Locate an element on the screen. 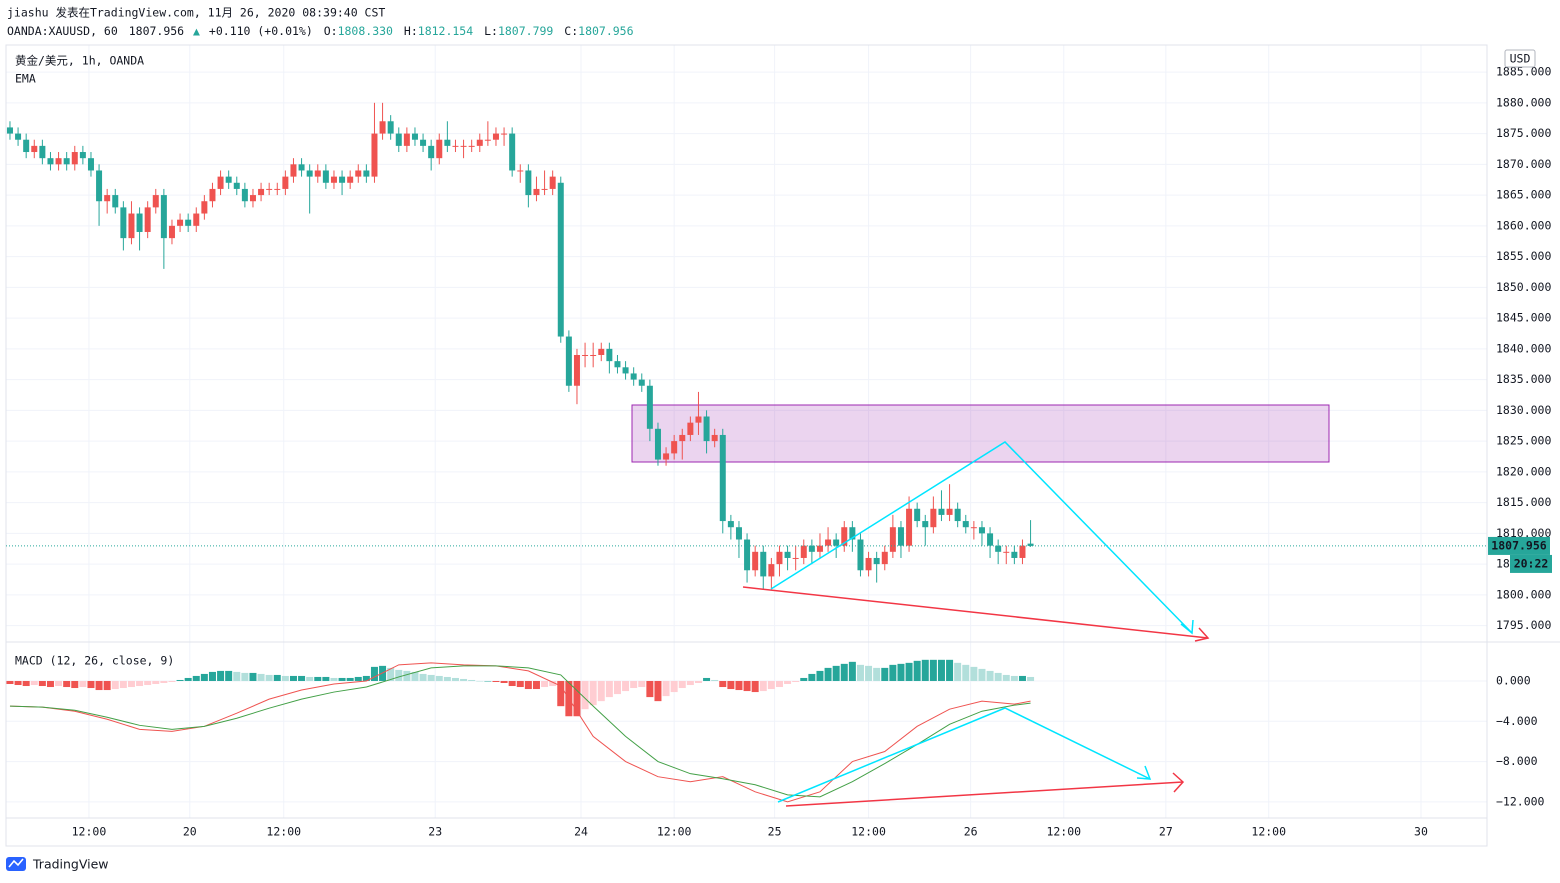 This screenshot has width=1560, height=883. logo-line is located at coordinates (16, 863).